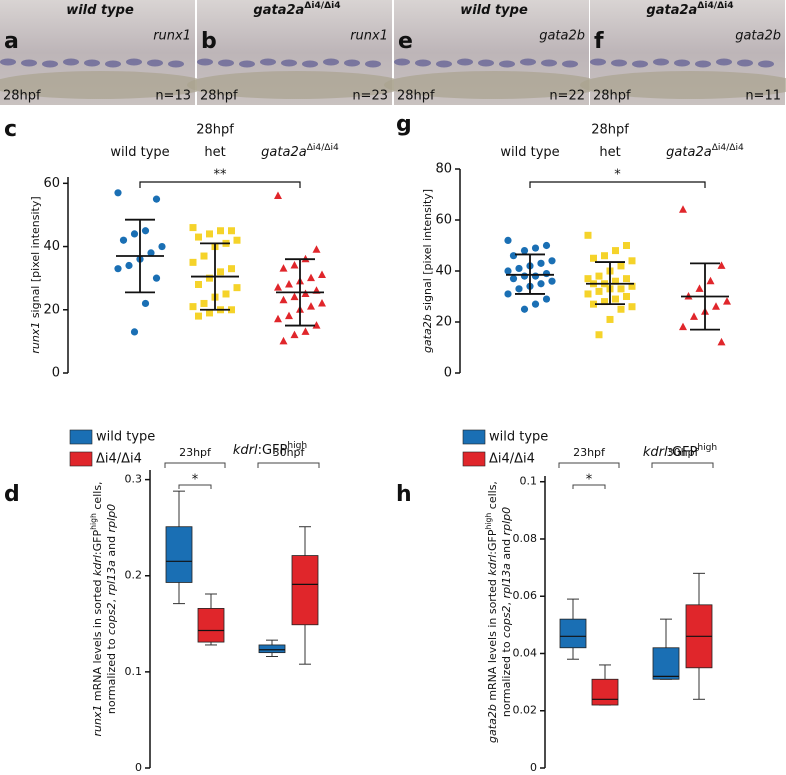  I want to click on y-tick-label: 0.04, so click(525, 652).